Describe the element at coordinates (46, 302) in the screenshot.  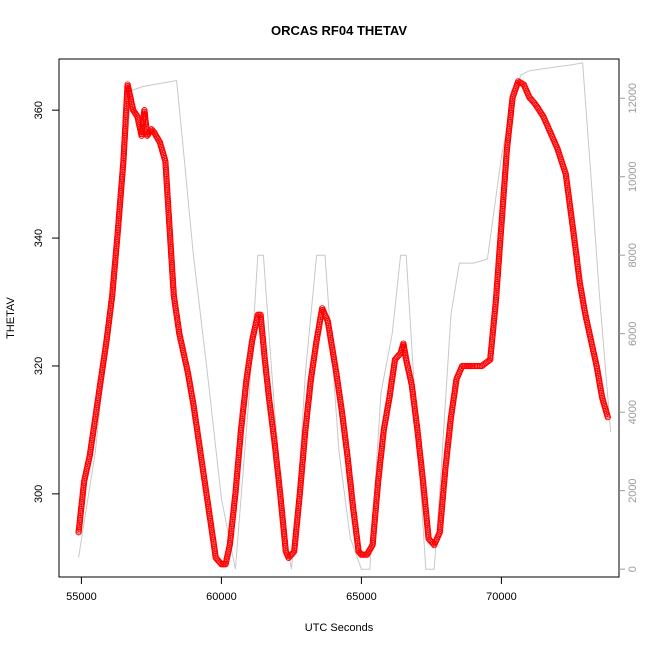
I see `y-axis: 300 320 340 360` at that location.